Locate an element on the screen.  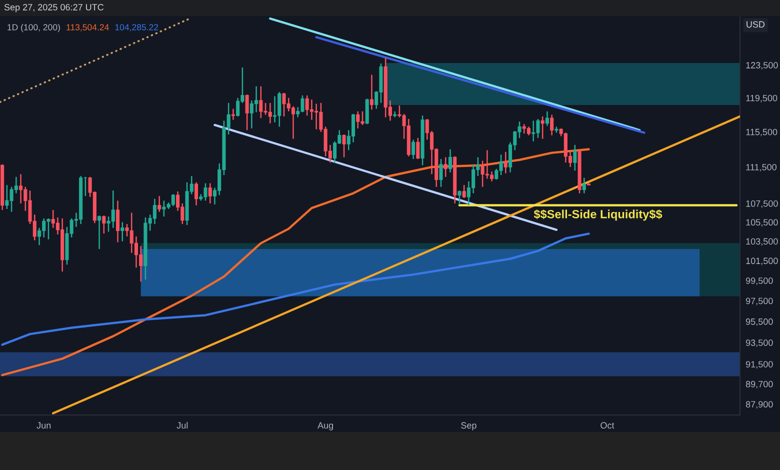
y-tick-label: 95,500 is located at coordinates (759, 322).